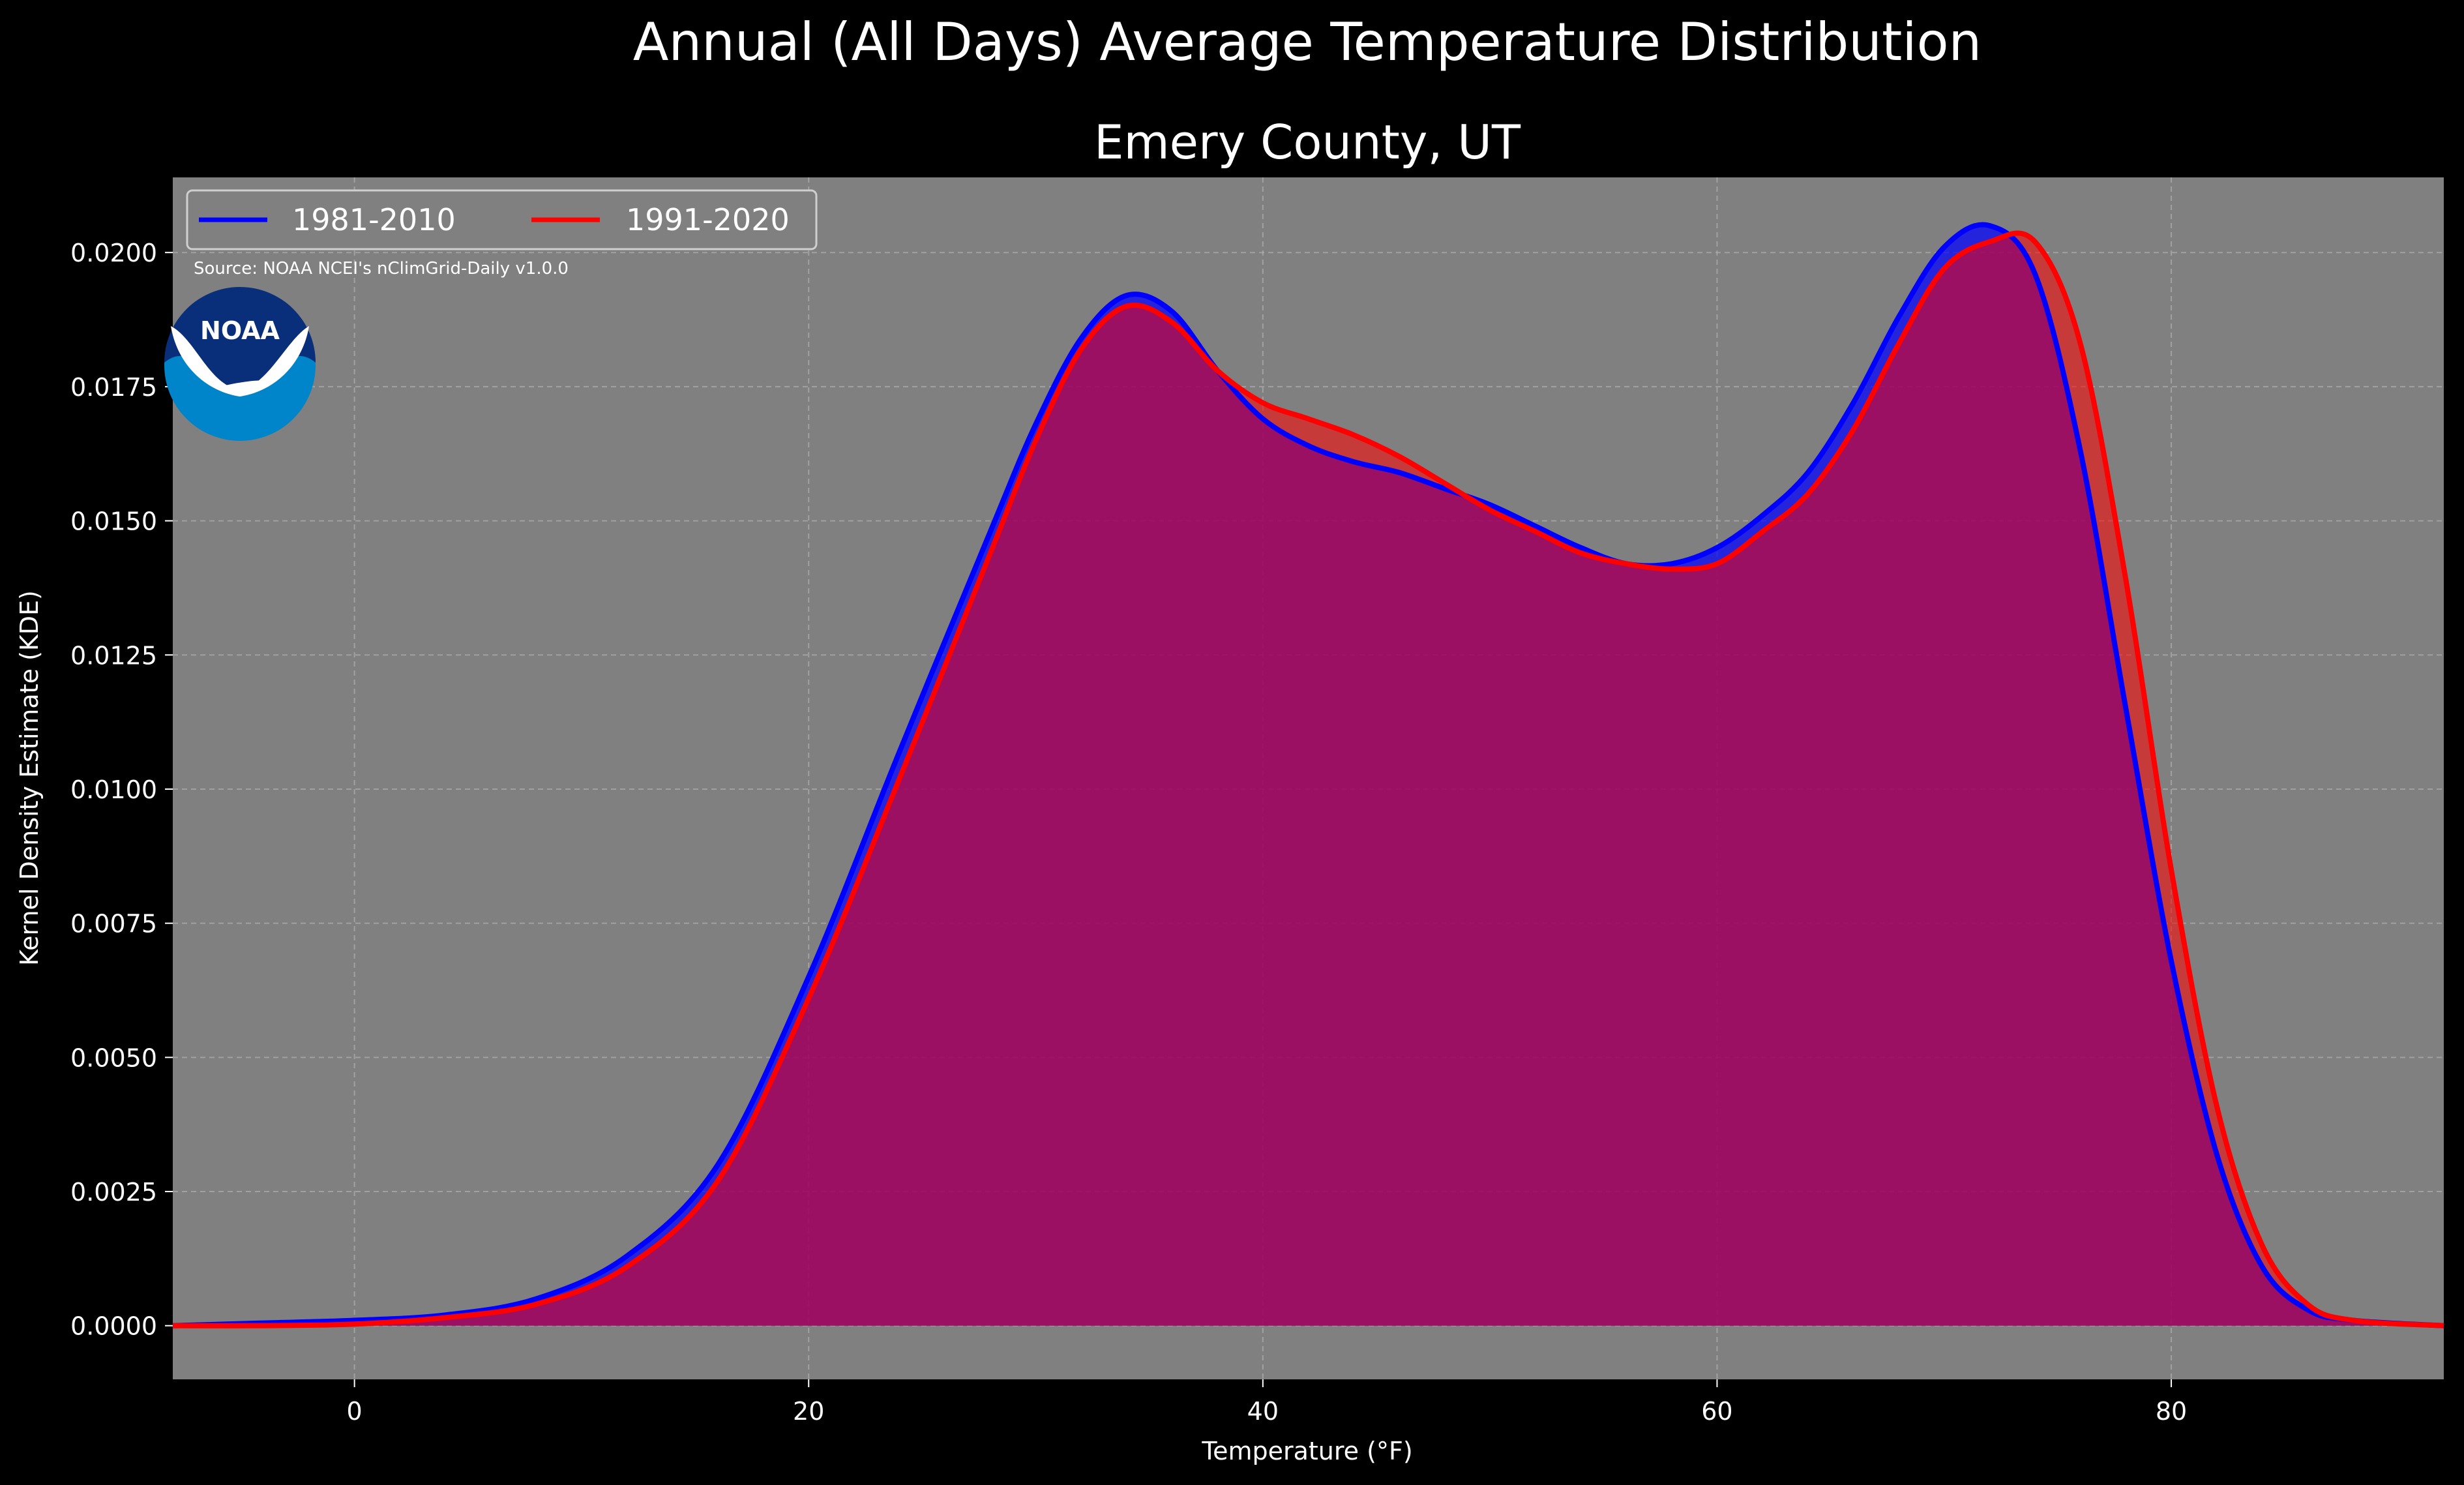 The width and height of the screenshot is (2464, 1485). What do you see at coordinates (355, 1412) in the screenshot?
I see `x-tick-label: 0` at bounding box center [355, 1412].